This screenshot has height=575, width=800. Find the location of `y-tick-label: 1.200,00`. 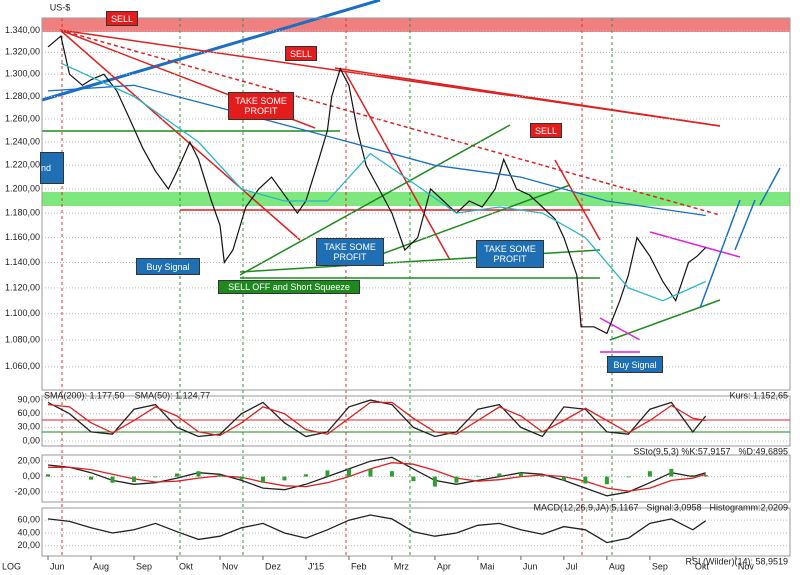

y-tick-label: 1.200,00 is located at coordinates (22, 188).